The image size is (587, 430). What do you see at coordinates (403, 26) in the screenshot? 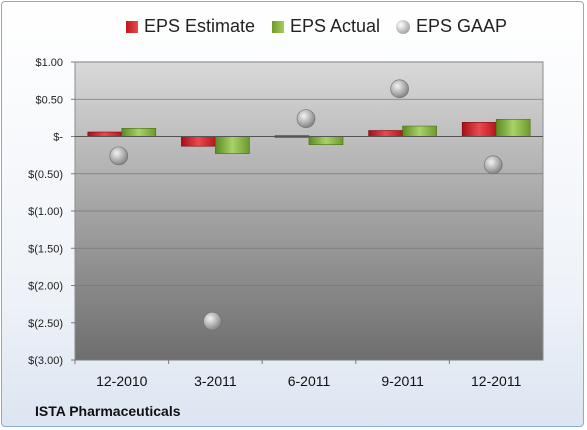
I see `legend-swatch-gaap` at bounding box center [403, 26].